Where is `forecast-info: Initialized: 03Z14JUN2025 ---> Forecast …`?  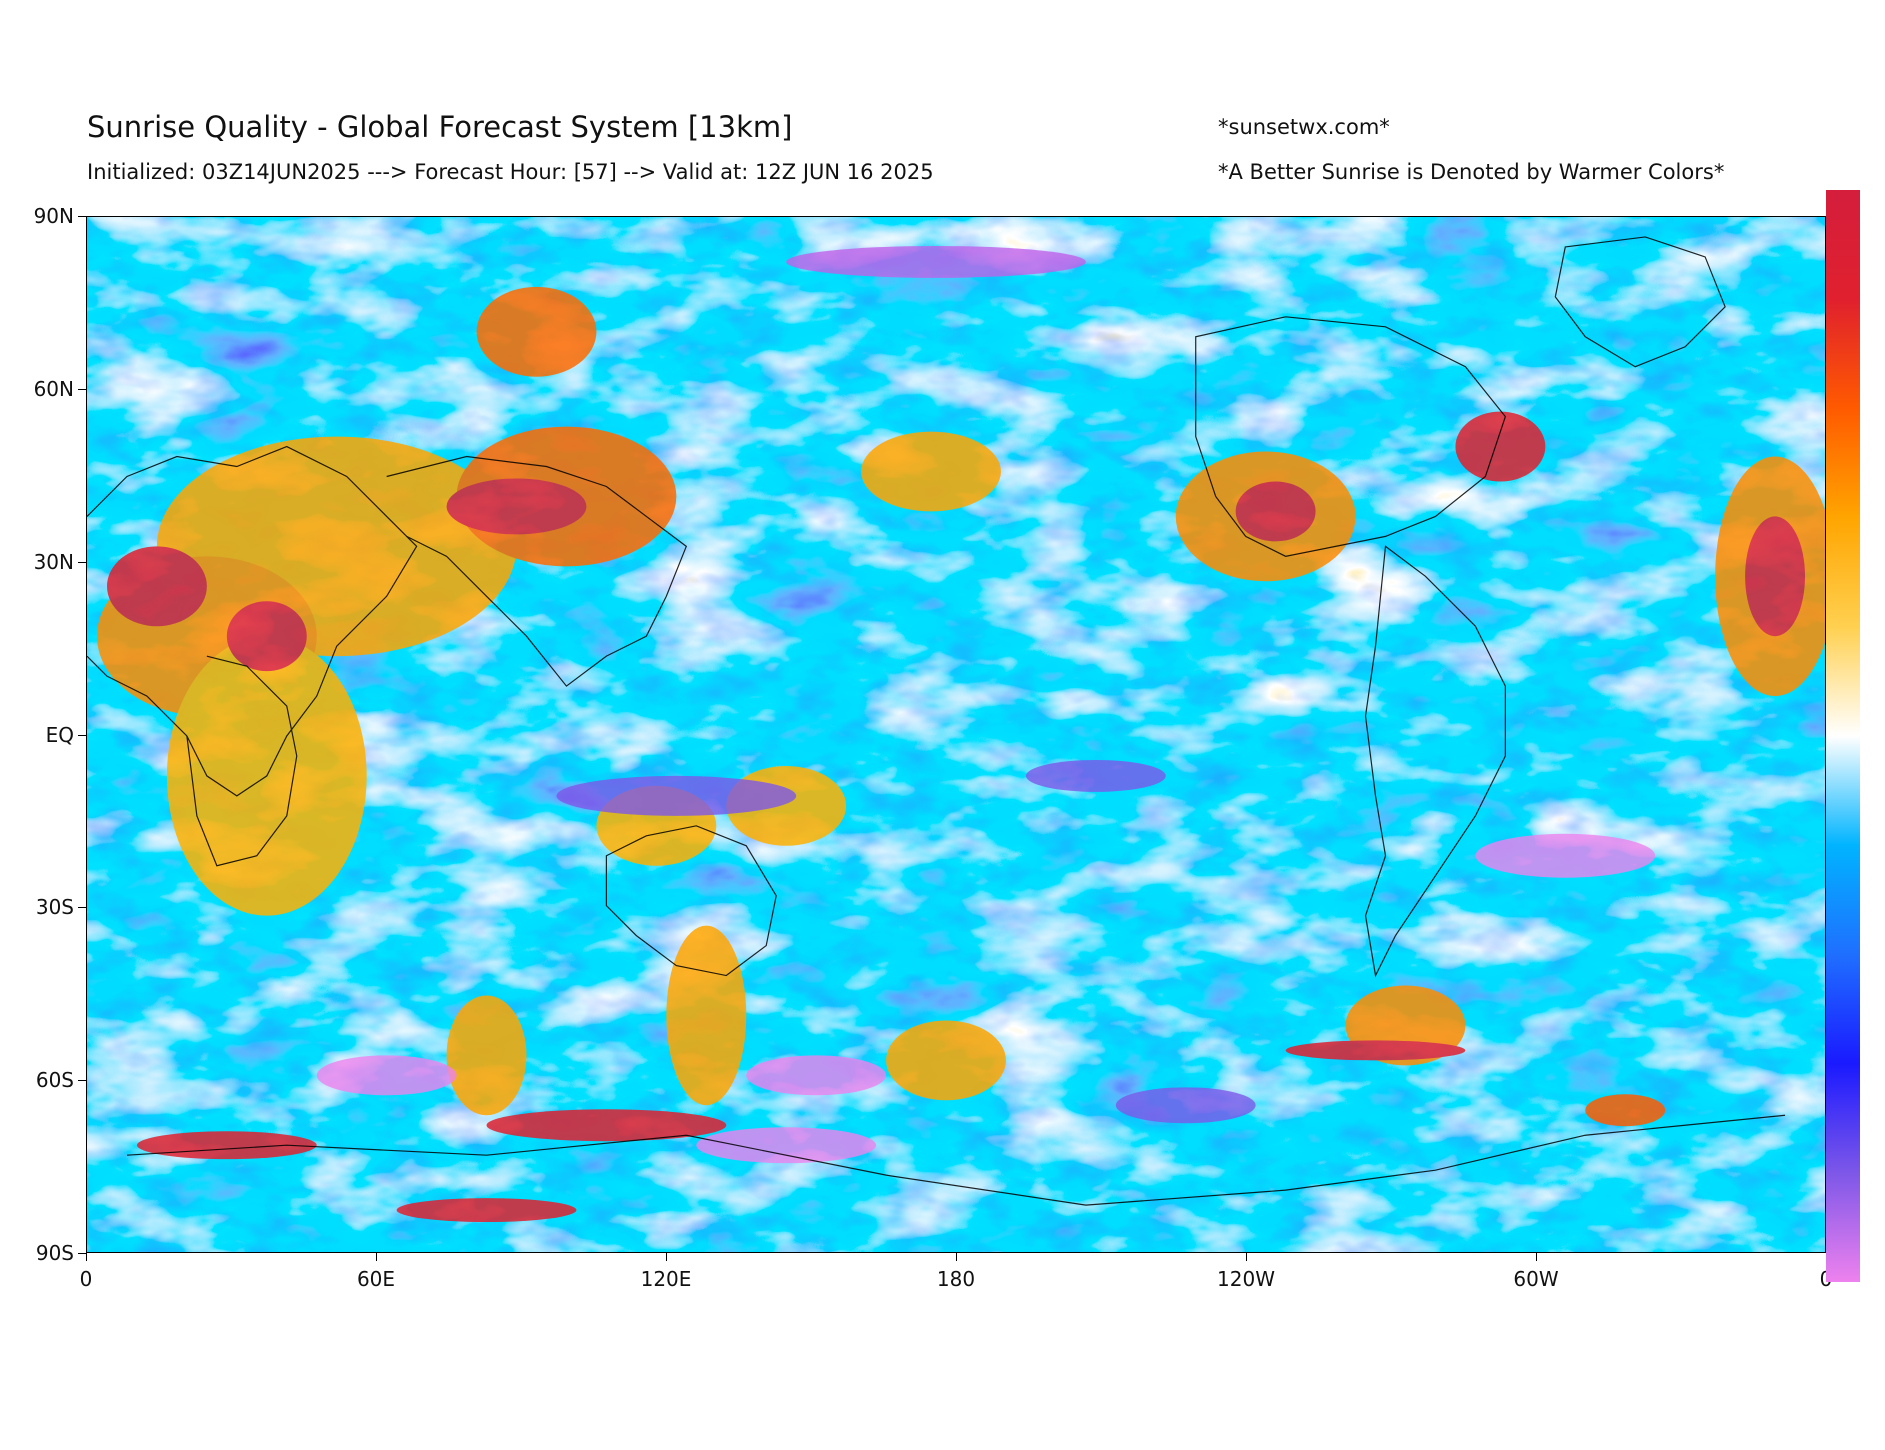
forecast-info: Initialized: 03Z14JUN2025 ---> Forecast … is located at coordinates (510, 172).